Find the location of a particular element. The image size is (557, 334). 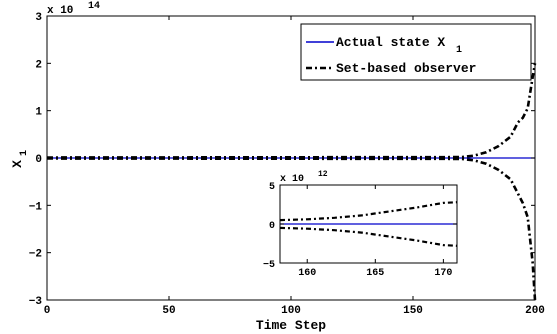

inset-series-group is located at coordinates (368, 224).